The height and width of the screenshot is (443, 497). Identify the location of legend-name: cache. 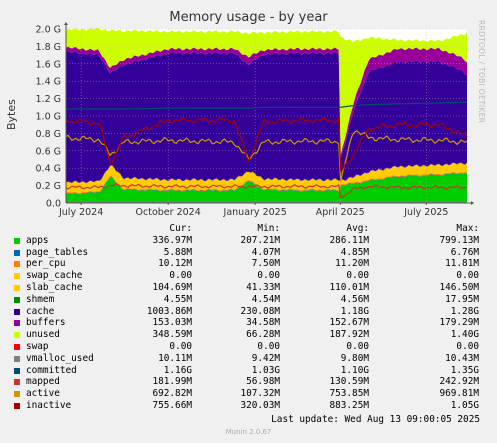
(40, 311).